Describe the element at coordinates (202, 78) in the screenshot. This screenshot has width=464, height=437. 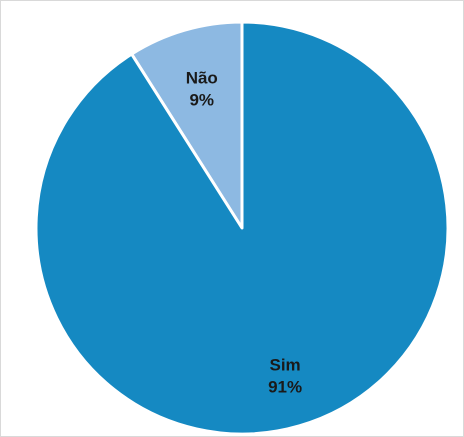
I see `slice-label-n-o: Não` at that location.